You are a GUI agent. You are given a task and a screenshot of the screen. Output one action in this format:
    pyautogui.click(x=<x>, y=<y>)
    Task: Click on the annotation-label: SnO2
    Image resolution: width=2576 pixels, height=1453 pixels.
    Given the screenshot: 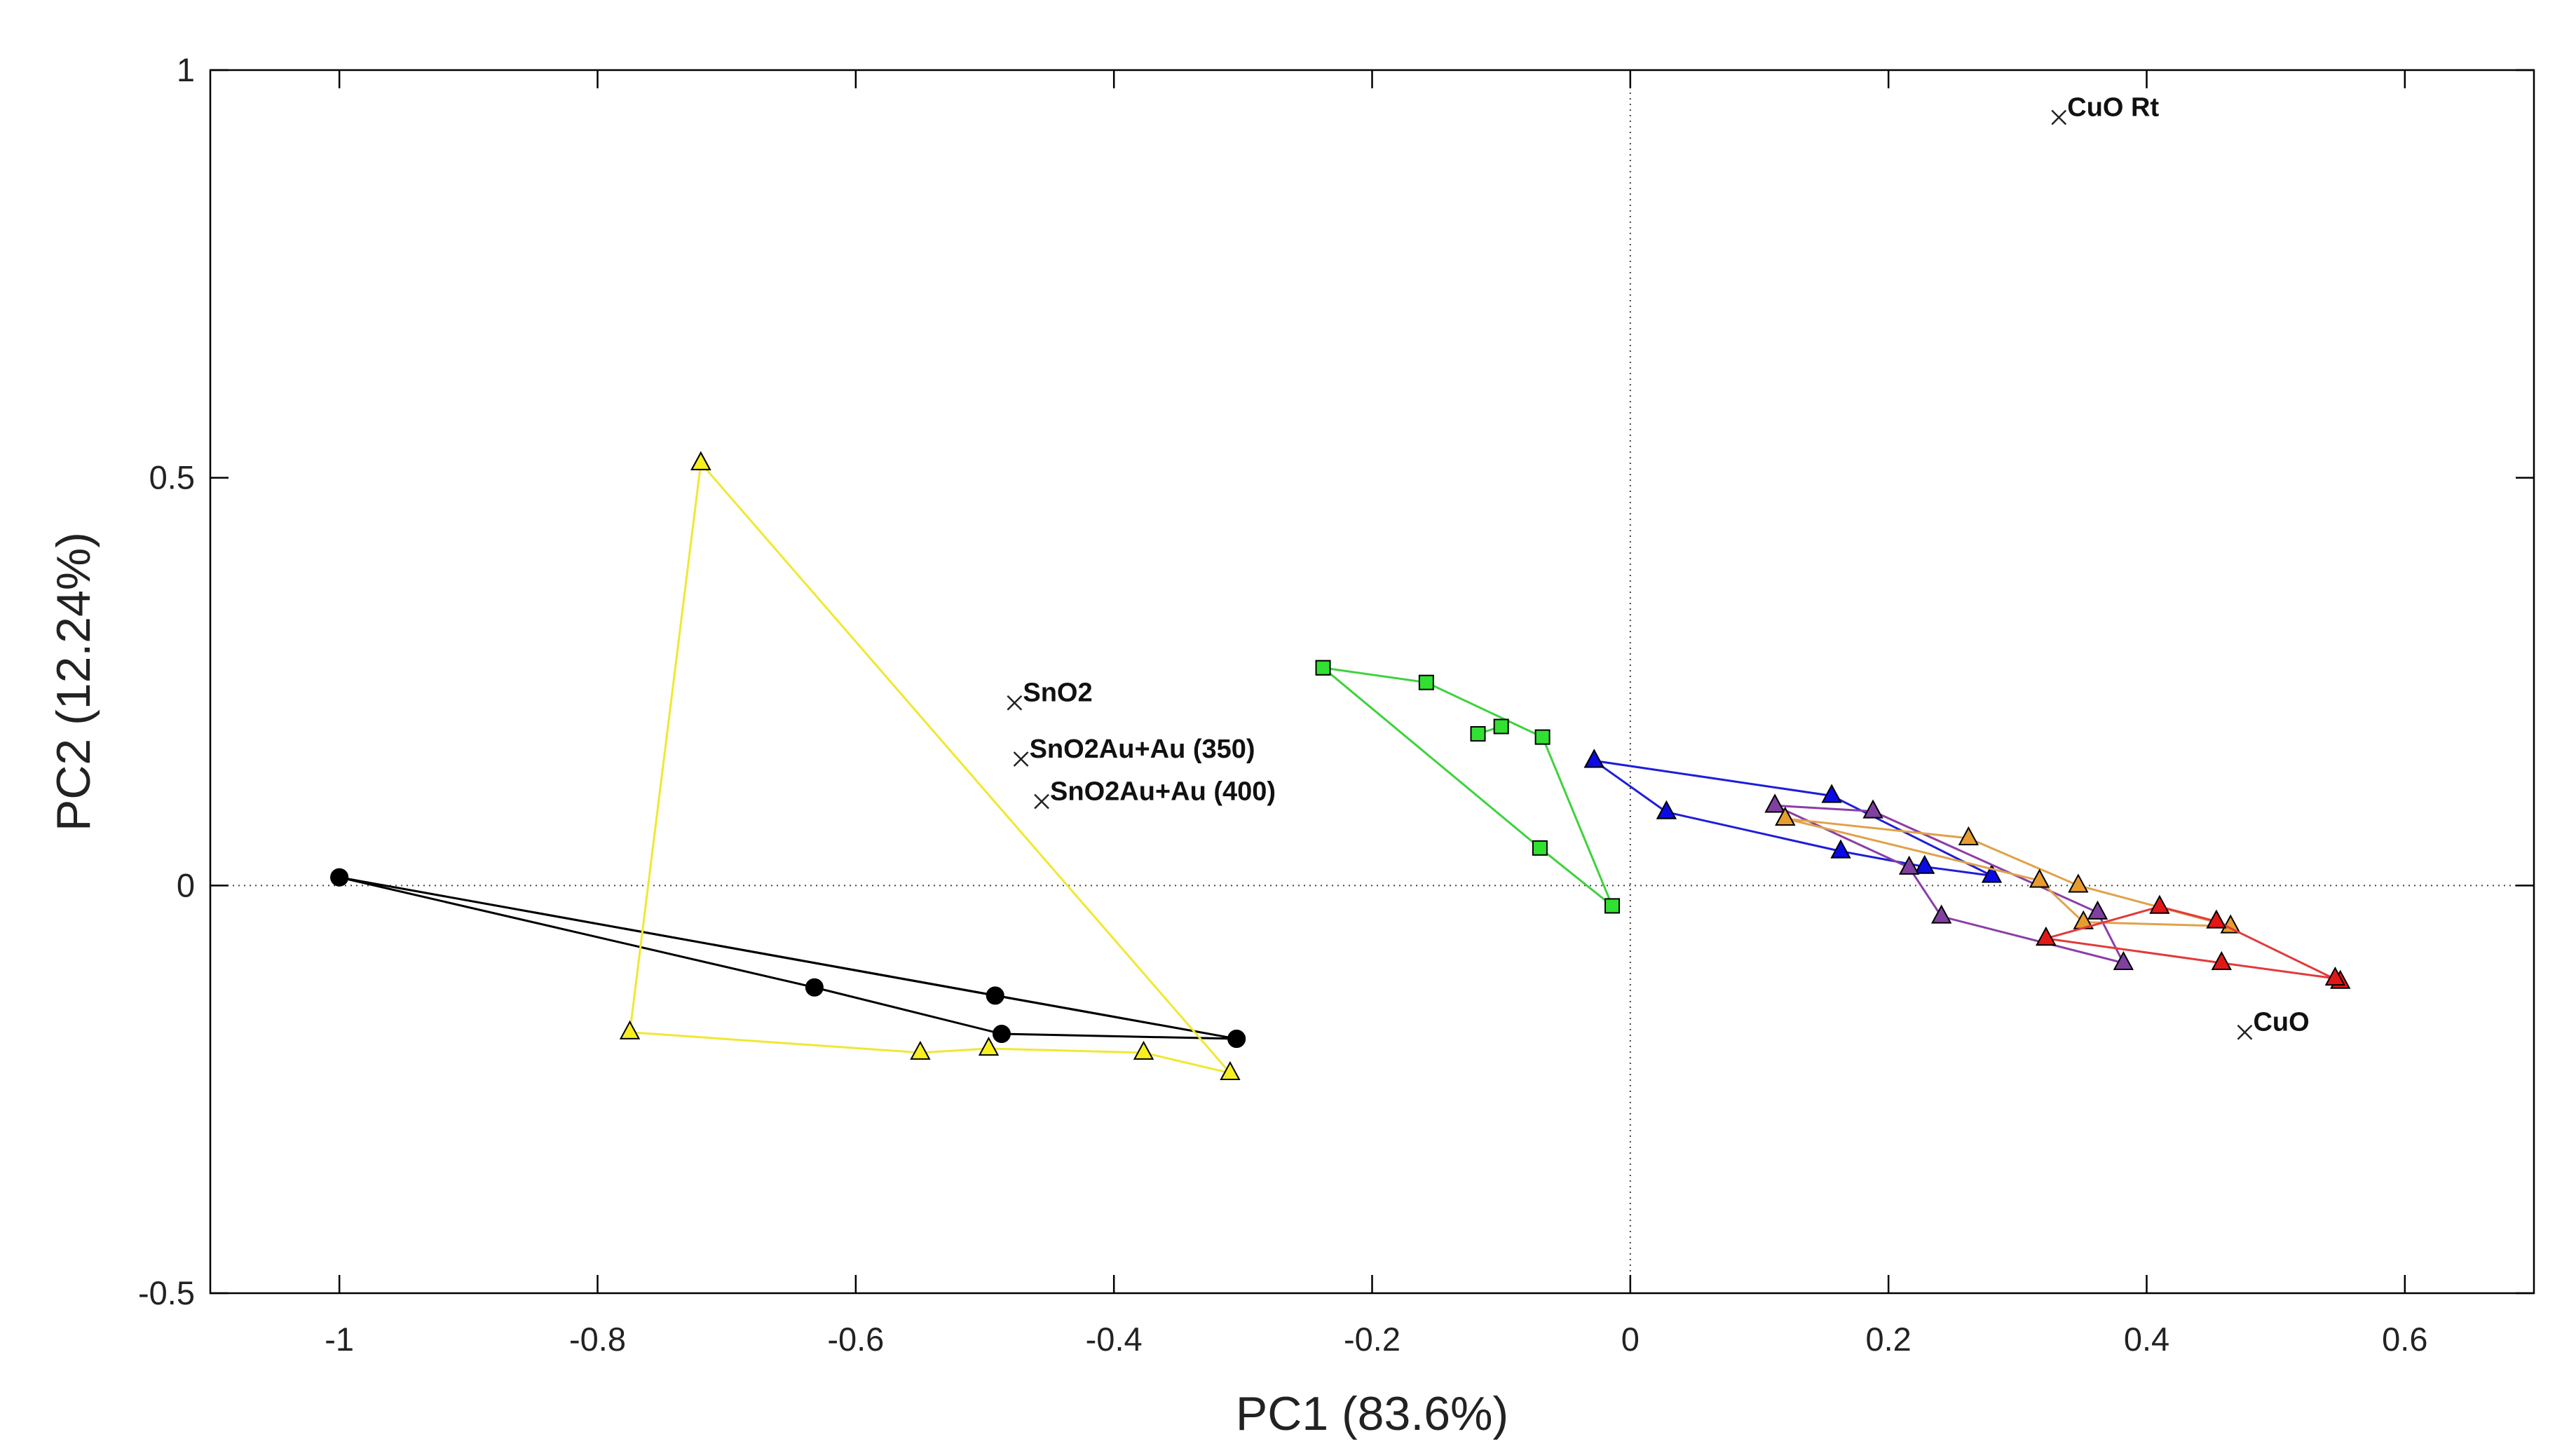 What is the action you would take?
    pyautogui.click(x=1057, y=693)
    